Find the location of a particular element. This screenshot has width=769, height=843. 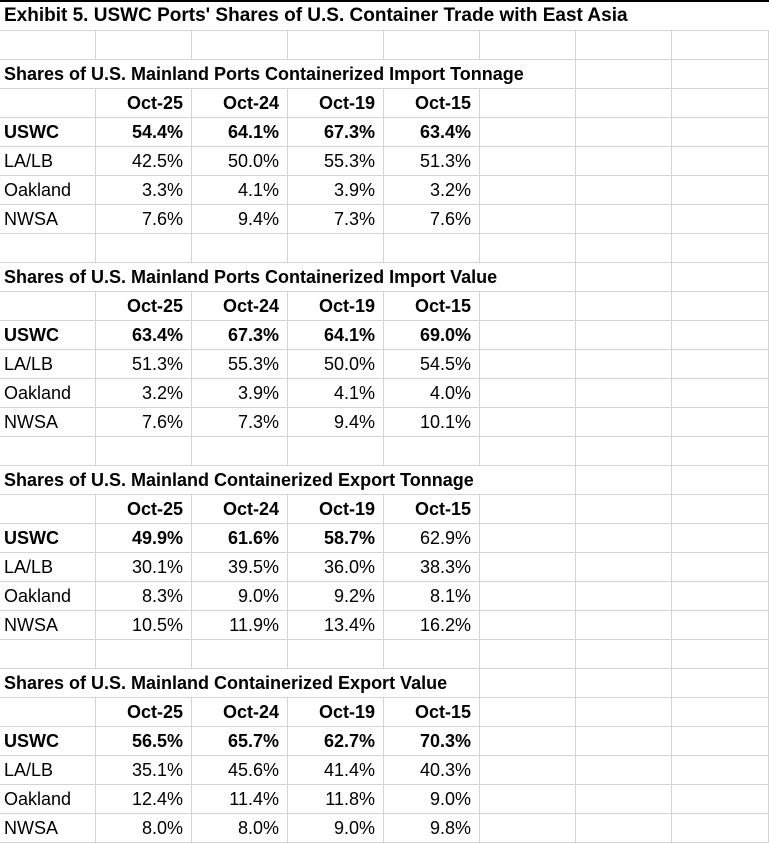

data-cell: 61.6% is located at coordinates (240, 538).